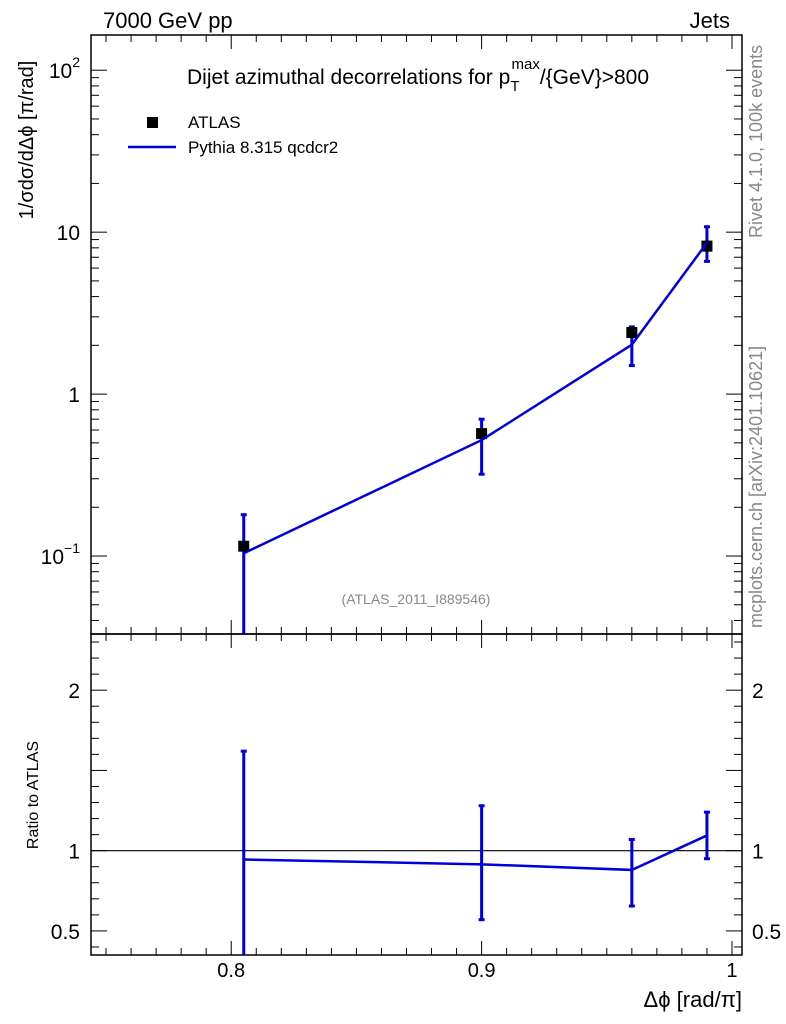 This screenshot has width=786, height=1024. Describe the element at coordinates (731, 971) in the screenshot. I see `x-tick-label: 1` at that location.